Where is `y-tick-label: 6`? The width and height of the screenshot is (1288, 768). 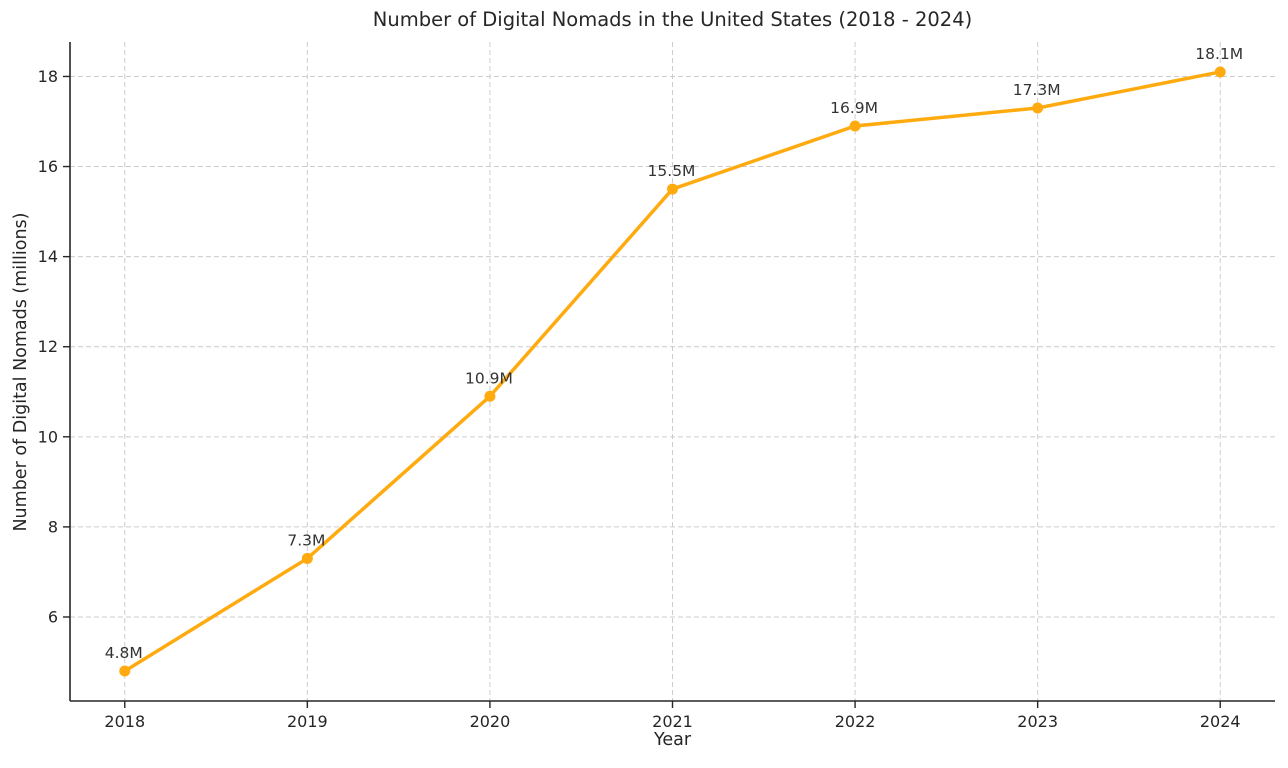 y-tick-label: 6 is located at coordinates (53, 616).